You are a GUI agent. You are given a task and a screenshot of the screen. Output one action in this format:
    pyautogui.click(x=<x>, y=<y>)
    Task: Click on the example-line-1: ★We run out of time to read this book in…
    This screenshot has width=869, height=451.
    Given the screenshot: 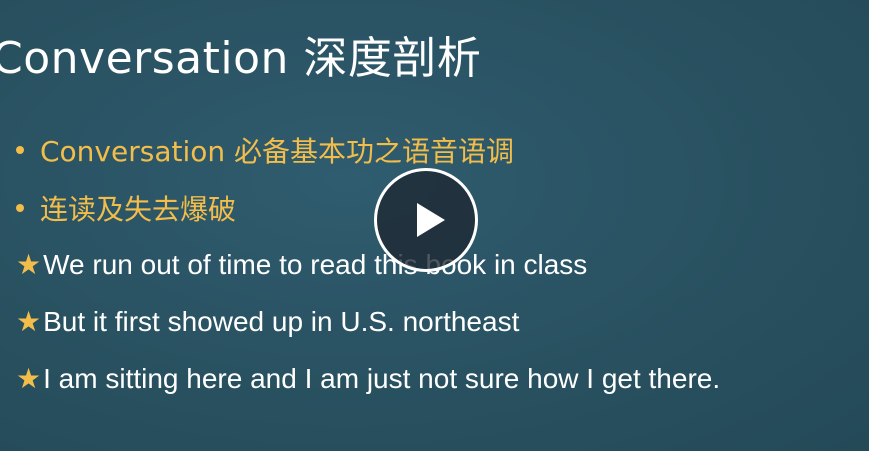 What is the action you would take?
    pyautogui.click(x=301, y=264)
    